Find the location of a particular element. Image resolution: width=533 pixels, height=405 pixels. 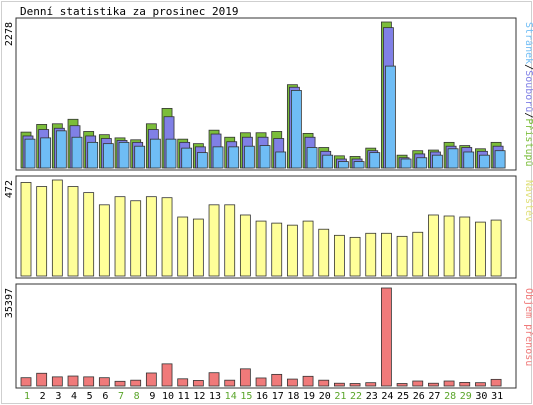

day-label-28: 28 is located at coordinates (450, 396).